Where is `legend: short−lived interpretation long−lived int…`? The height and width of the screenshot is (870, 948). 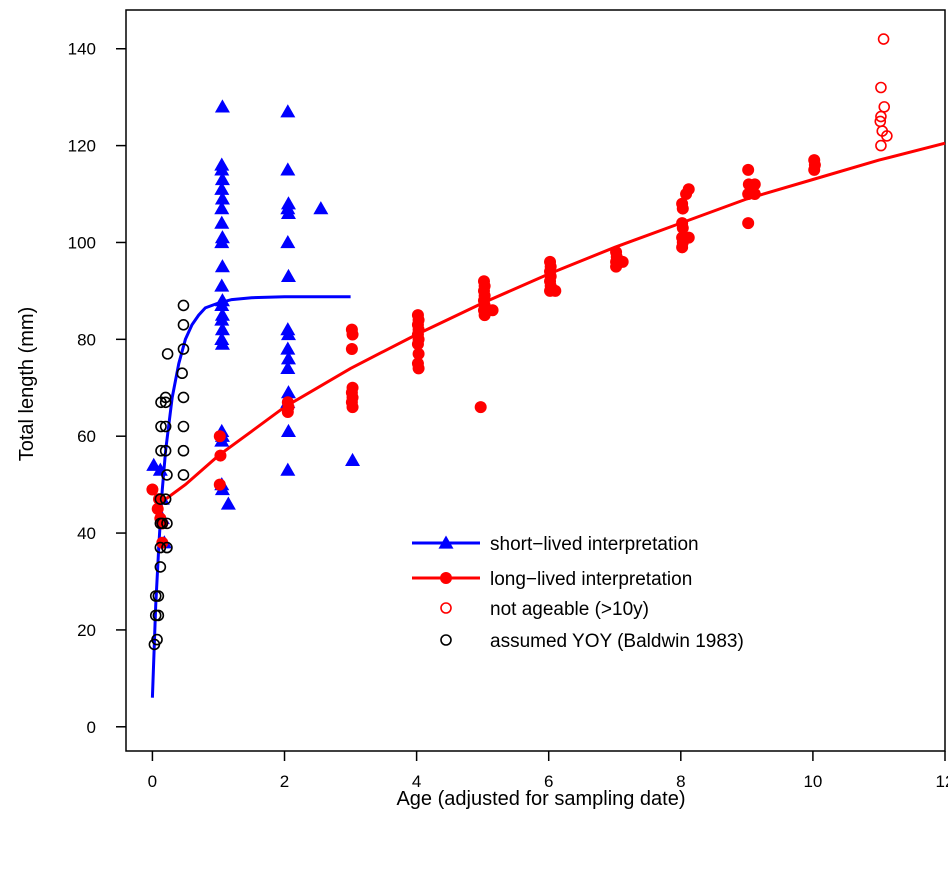
legend: short−lived interpretation long−lived int… is located at coordinates (578, 593).